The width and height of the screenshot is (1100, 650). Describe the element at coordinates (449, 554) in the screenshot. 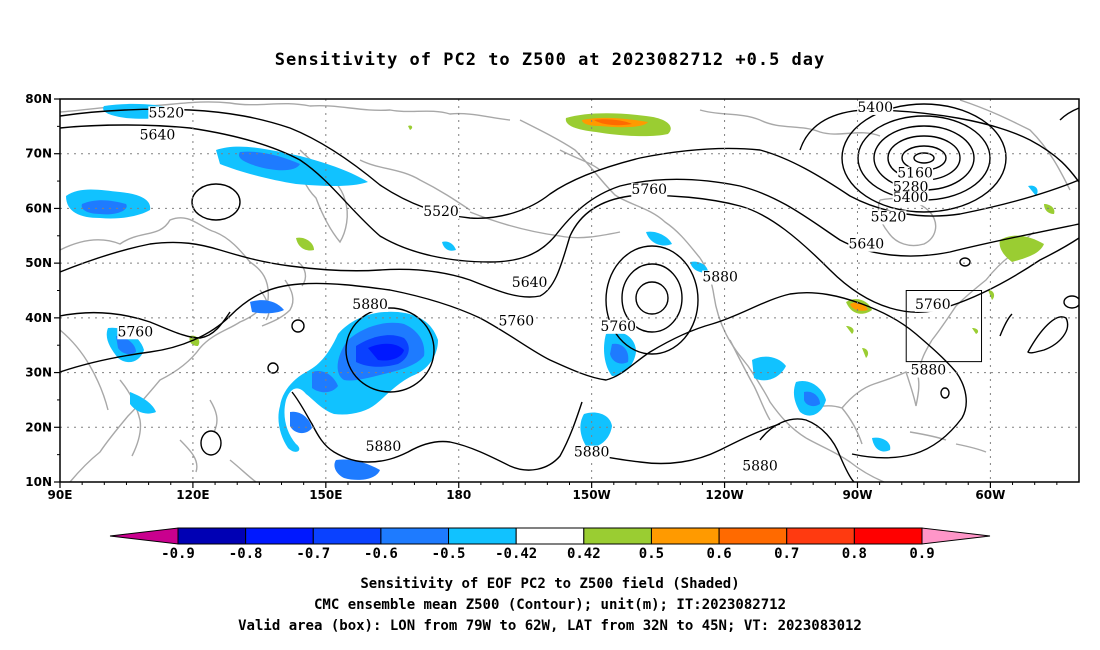

I see `colorbar-label: -0.5` at that location.